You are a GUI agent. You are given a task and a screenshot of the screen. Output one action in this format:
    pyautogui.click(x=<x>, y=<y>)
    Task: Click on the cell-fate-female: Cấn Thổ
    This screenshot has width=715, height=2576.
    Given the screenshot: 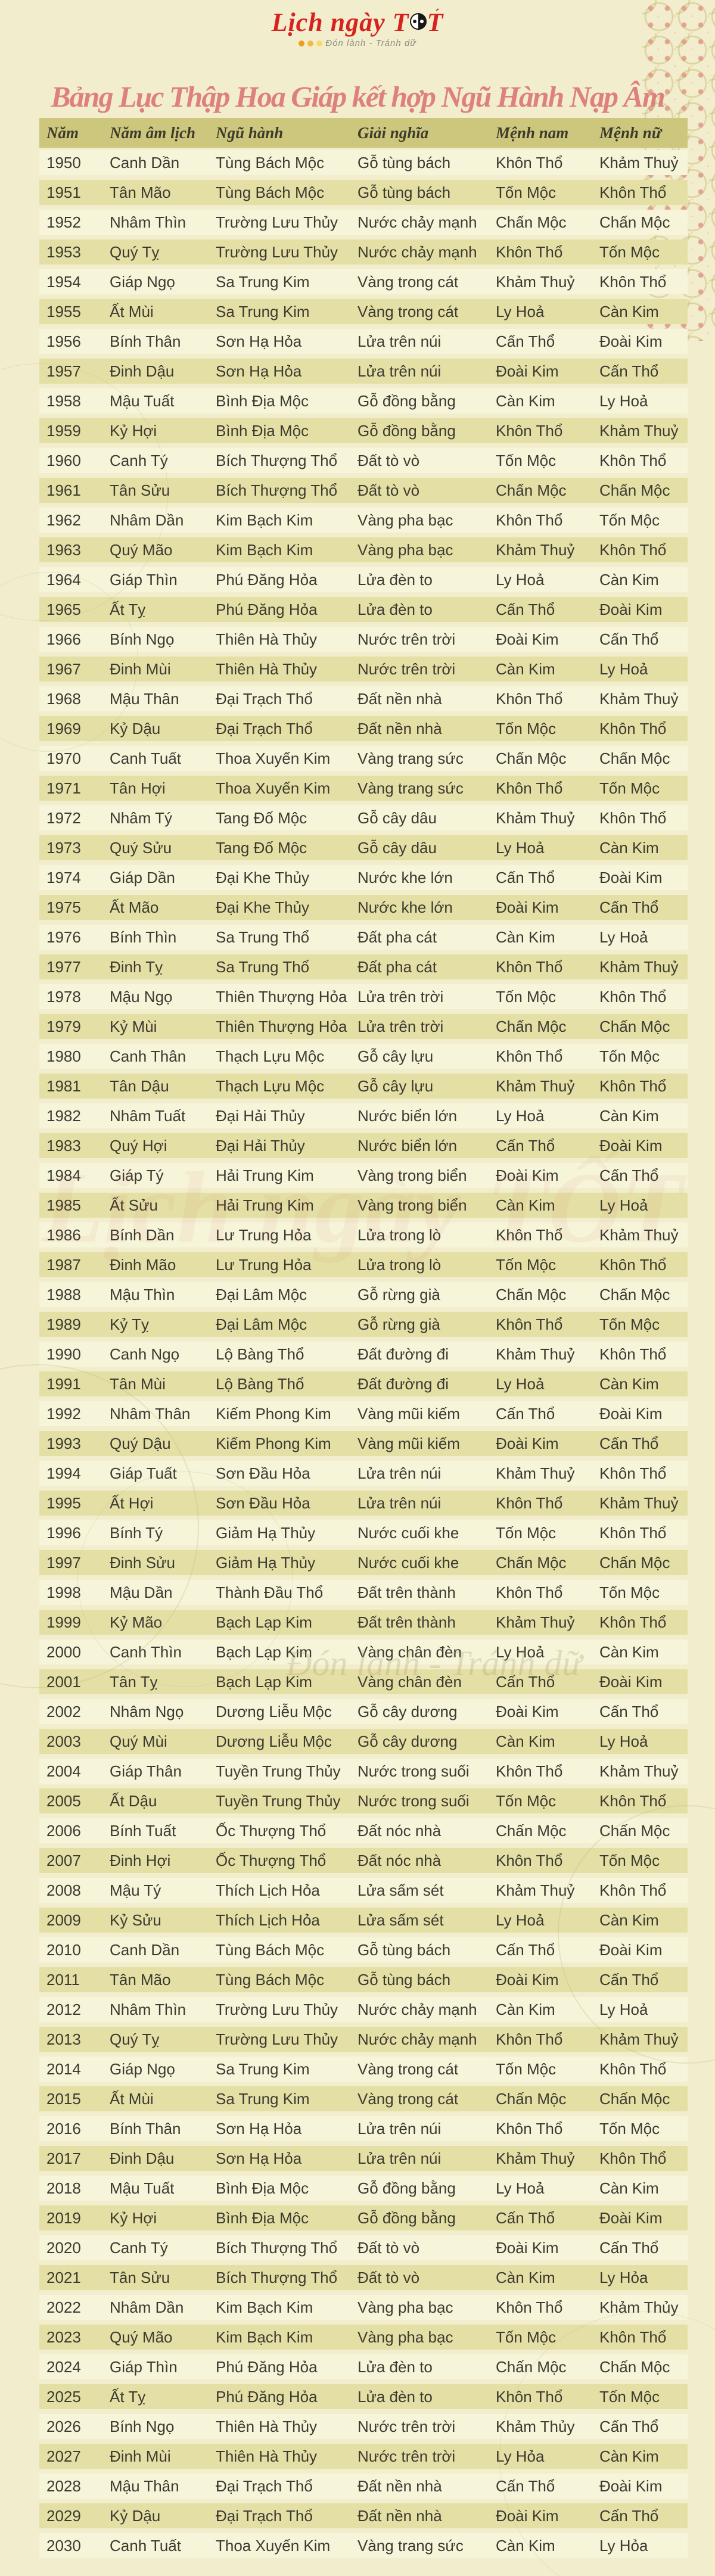 What is the action you would take?
    pyautogui.click(x=629, y=2247)
    